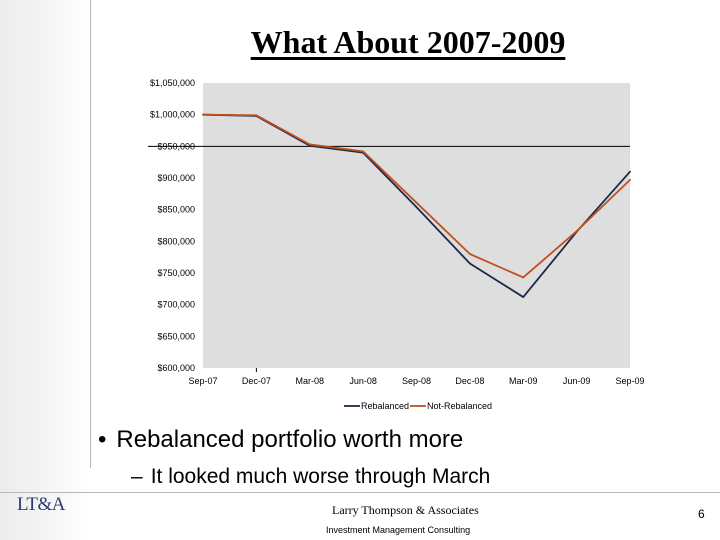 This screenshot has height=540, width=720. What do you see at coordinates (309, 381) in the screenshot?
I see `x-tick-label: Mar-08` at bounding box center [309, 381].